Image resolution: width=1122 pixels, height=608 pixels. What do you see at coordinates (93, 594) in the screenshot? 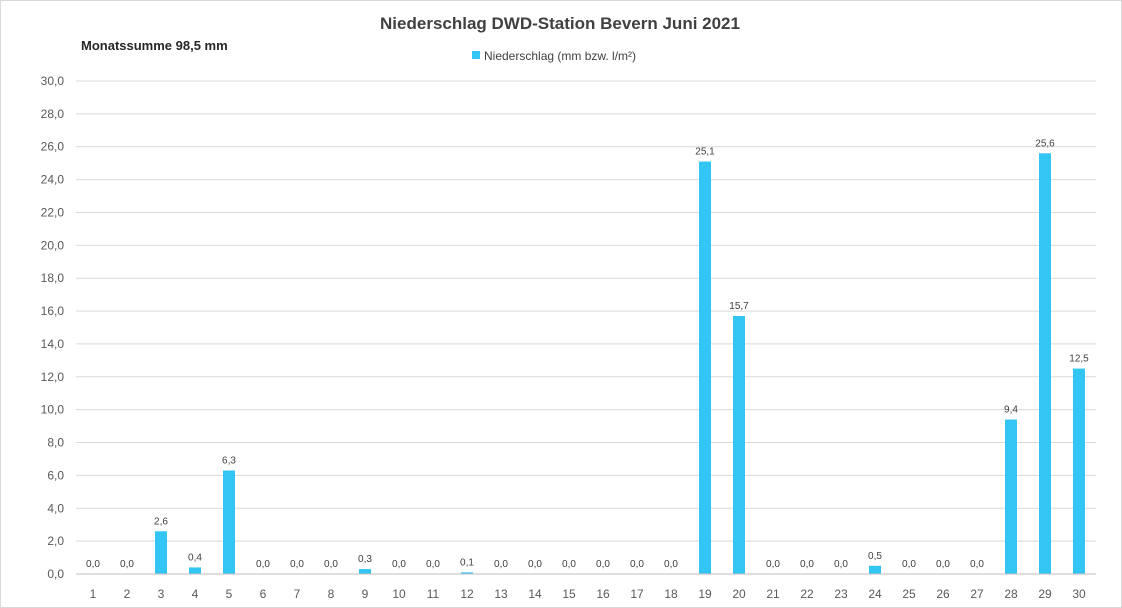
I see `x-tick-label: 1` at bounding box center [93, 594].